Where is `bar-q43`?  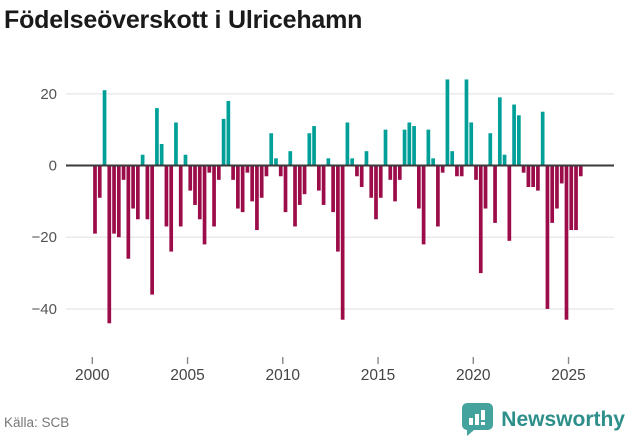 bar-q43 is located at coordinates (299, 185).